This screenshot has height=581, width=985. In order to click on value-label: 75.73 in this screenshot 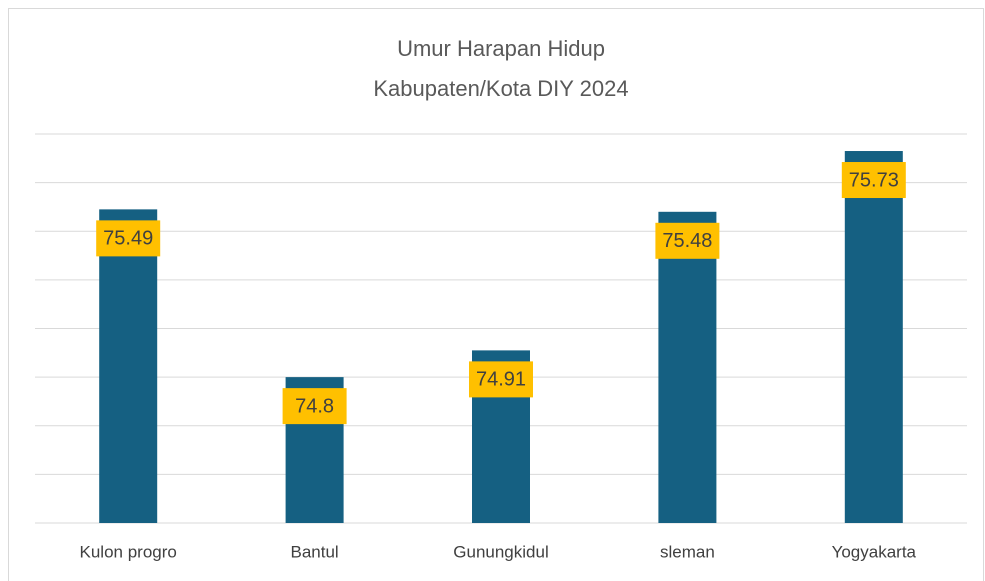, I will do `click(874, 180)`.